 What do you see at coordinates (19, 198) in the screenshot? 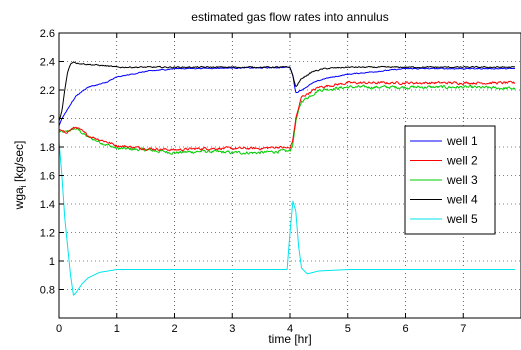
I see `y-axis-label-main: wga` at bounding box center [19, 198].